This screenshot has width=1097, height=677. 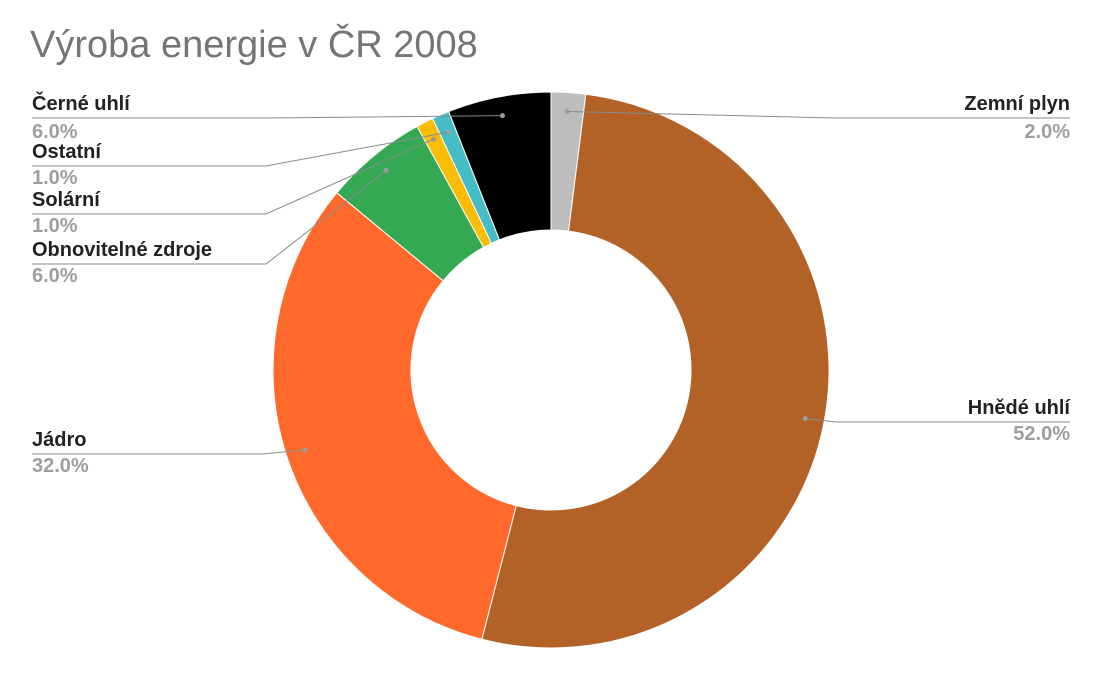 What do you see at coordinates (81, 103) in the screenshot?
I see `label-name-cerne-uhli: Černé uhlí` at bounding box center [81, 103].